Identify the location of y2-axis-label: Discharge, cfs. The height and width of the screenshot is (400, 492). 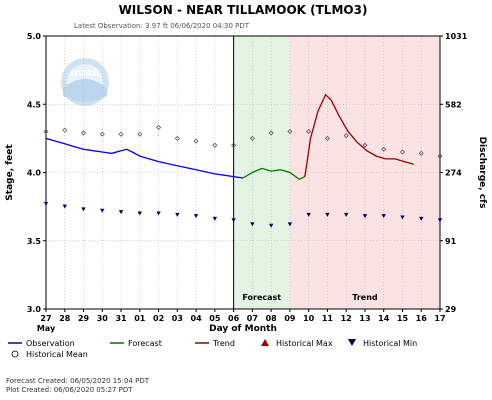
(482, 173).